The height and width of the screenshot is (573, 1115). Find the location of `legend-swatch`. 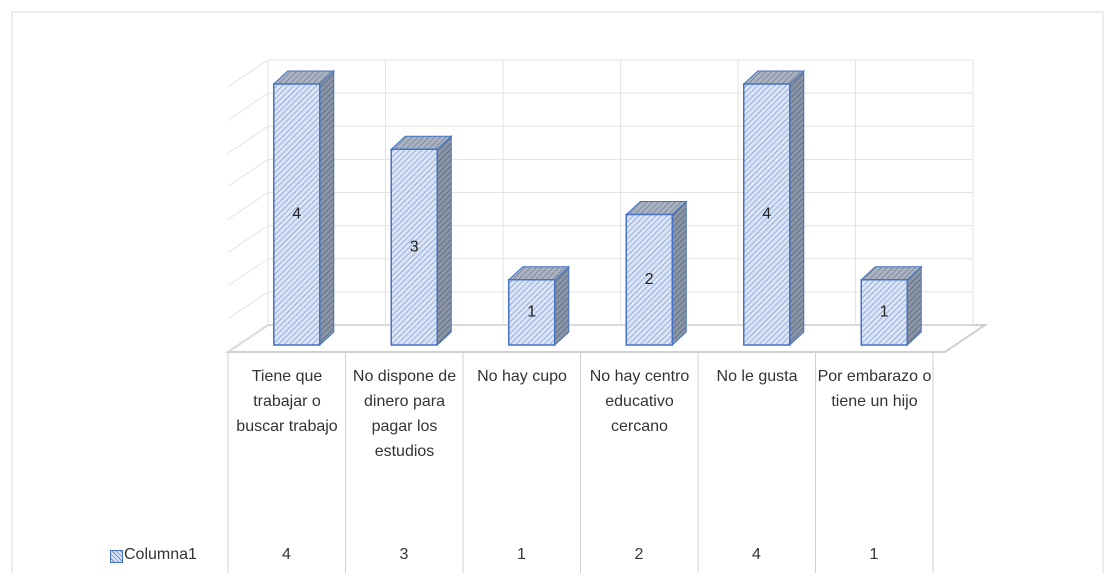

legend-swatch is located at coordinates (116, 556).